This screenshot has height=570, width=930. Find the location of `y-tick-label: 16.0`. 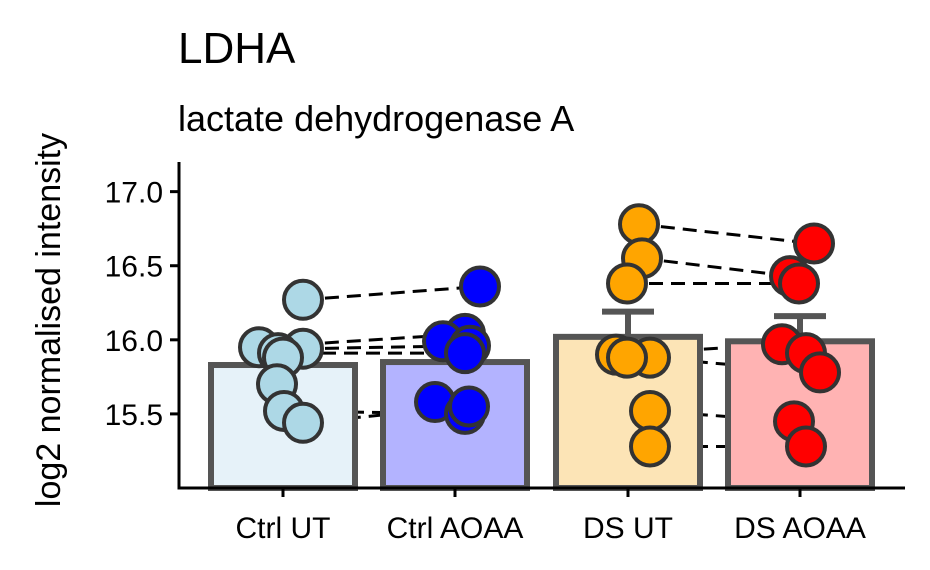

y-tick-label: 16.0 is located at coordinates (134, 341).